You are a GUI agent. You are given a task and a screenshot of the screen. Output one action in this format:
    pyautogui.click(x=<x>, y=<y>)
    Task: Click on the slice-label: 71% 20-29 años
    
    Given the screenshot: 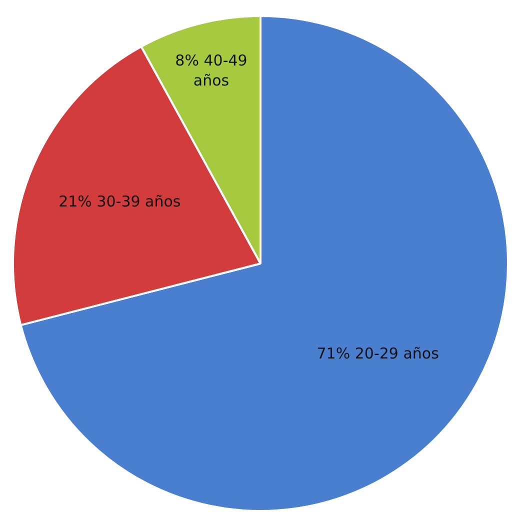 What is the action you would take?
    pyautogui.click(x=378, y=353)
    